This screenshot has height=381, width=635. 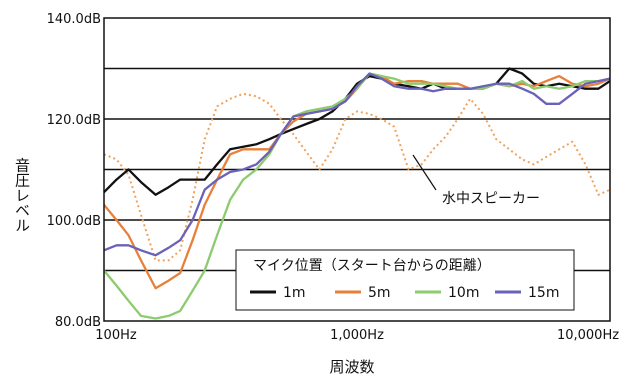 I want to click on legend-label: 1m, so click(x=294, y=293).